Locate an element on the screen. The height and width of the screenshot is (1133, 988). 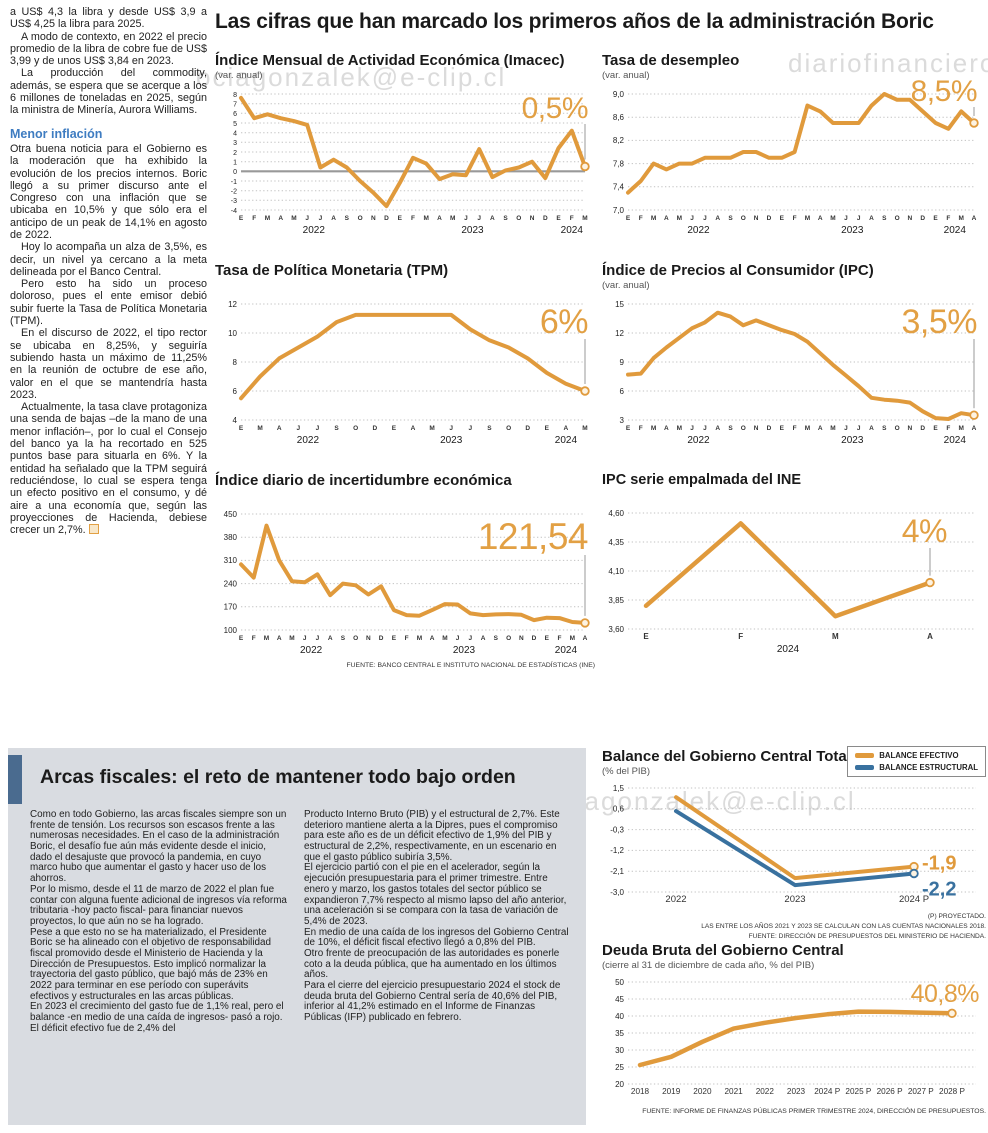
svg-text: -4 is located at coordinates (234, 211).